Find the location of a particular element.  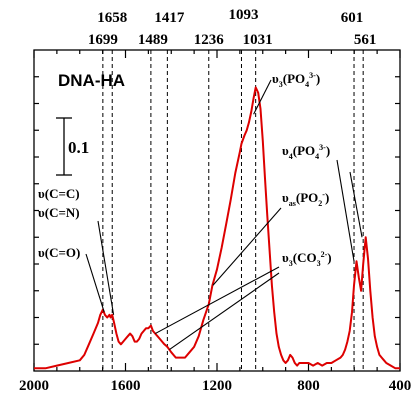

scale-bar: 0.1 is located at coordinates (72, 146).